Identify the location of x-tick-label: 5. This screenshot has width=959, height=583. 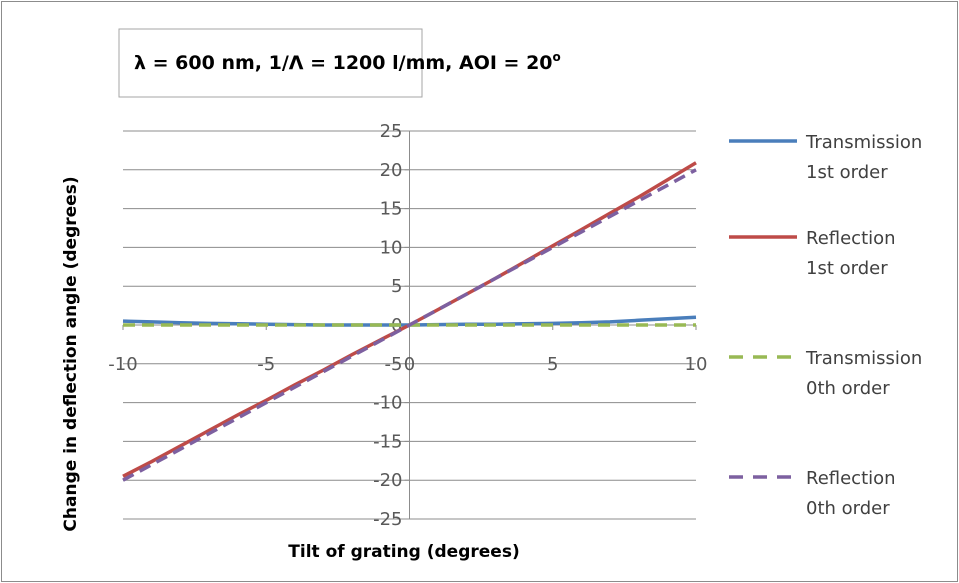
(552, 364).